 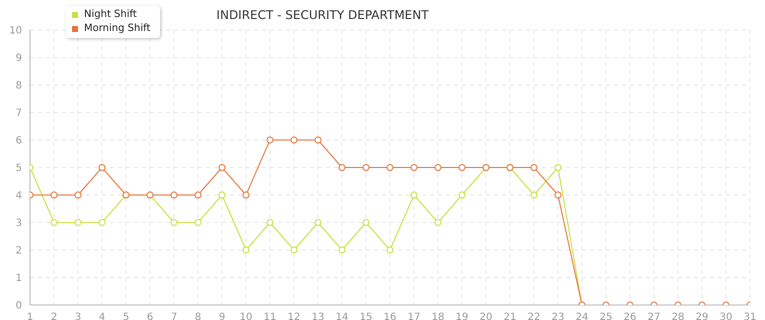 I want to click on x-tick-label: 9, so click(x=222, y=316).